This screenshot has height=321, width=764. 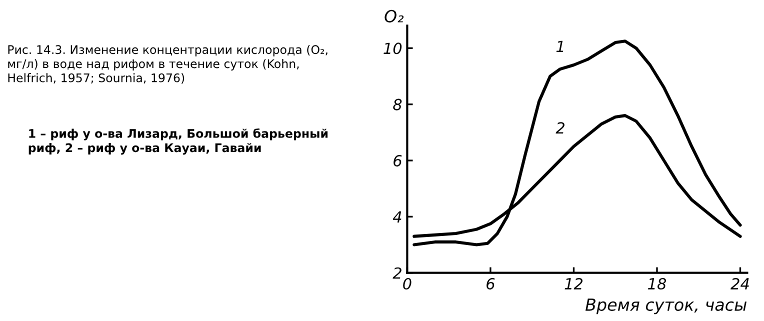 What do you see at coordinates (573, 284) in the screenshot?
I see `x-tick-label: 12` at bounding box center [573, 284].